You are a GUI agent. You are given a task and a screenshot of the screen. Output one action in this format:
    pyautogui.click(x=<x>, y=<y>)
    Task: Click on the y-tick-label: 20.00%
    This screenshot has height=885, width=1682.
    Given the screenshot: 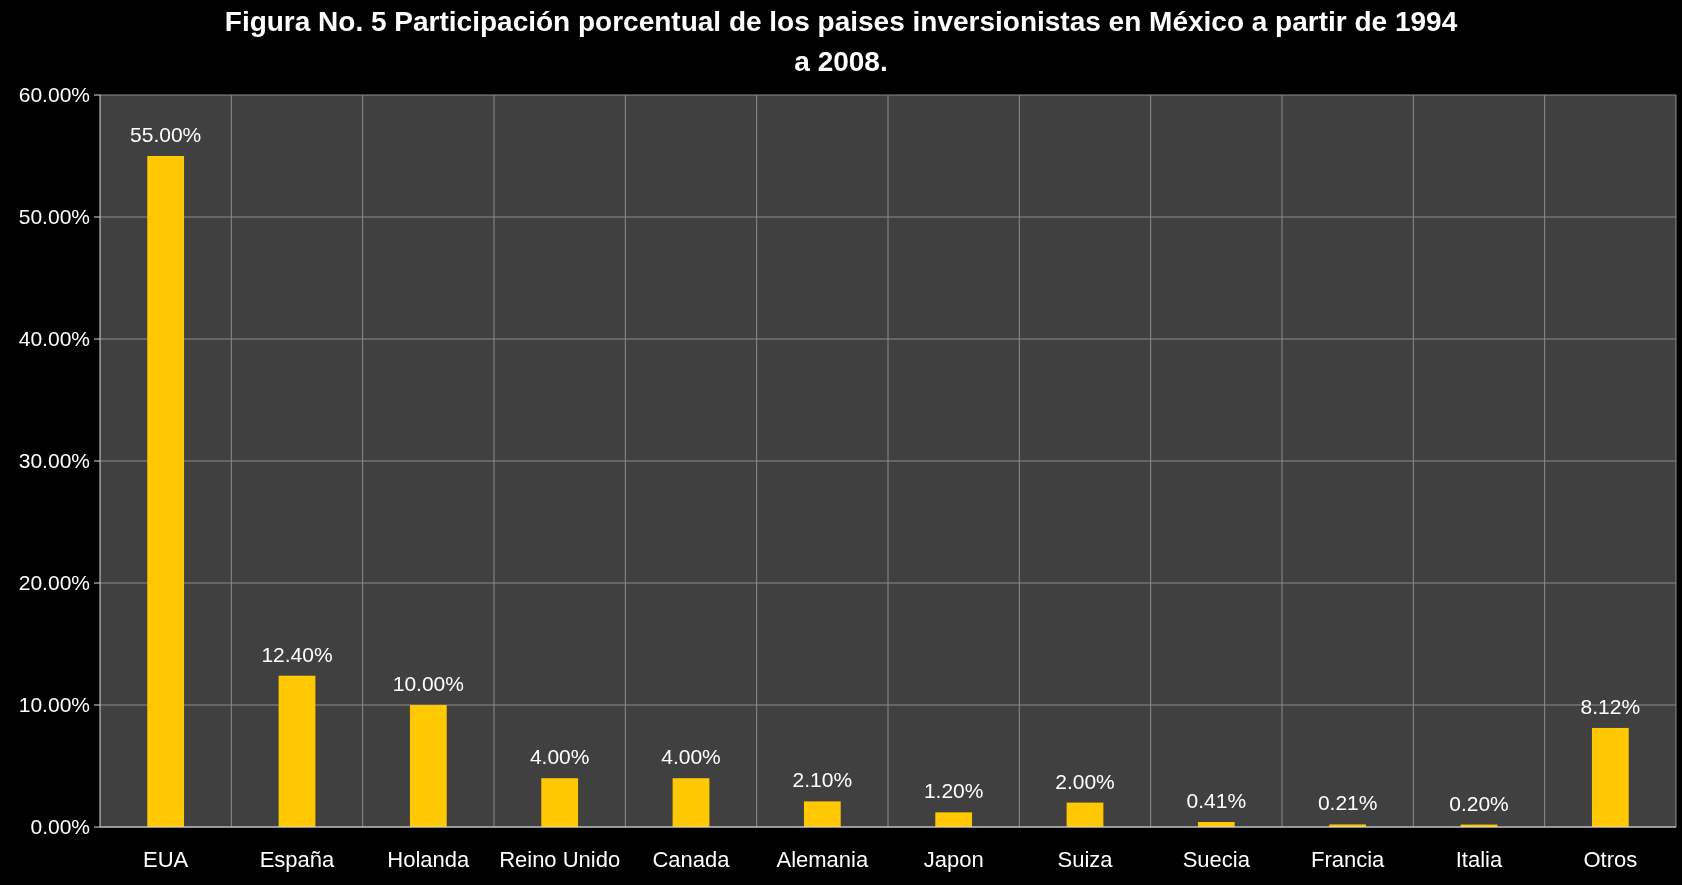 What is the action you would take?
    pyautogui.click(x=54, y=583)
    